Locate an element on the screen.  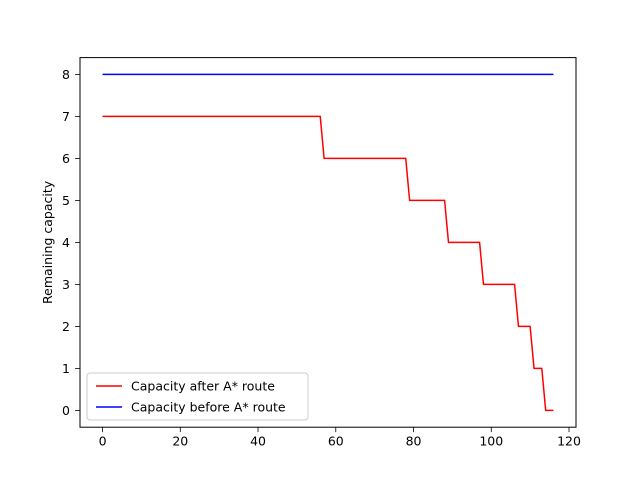
y-tick-label: 7 is located at coordinates (66, 116).